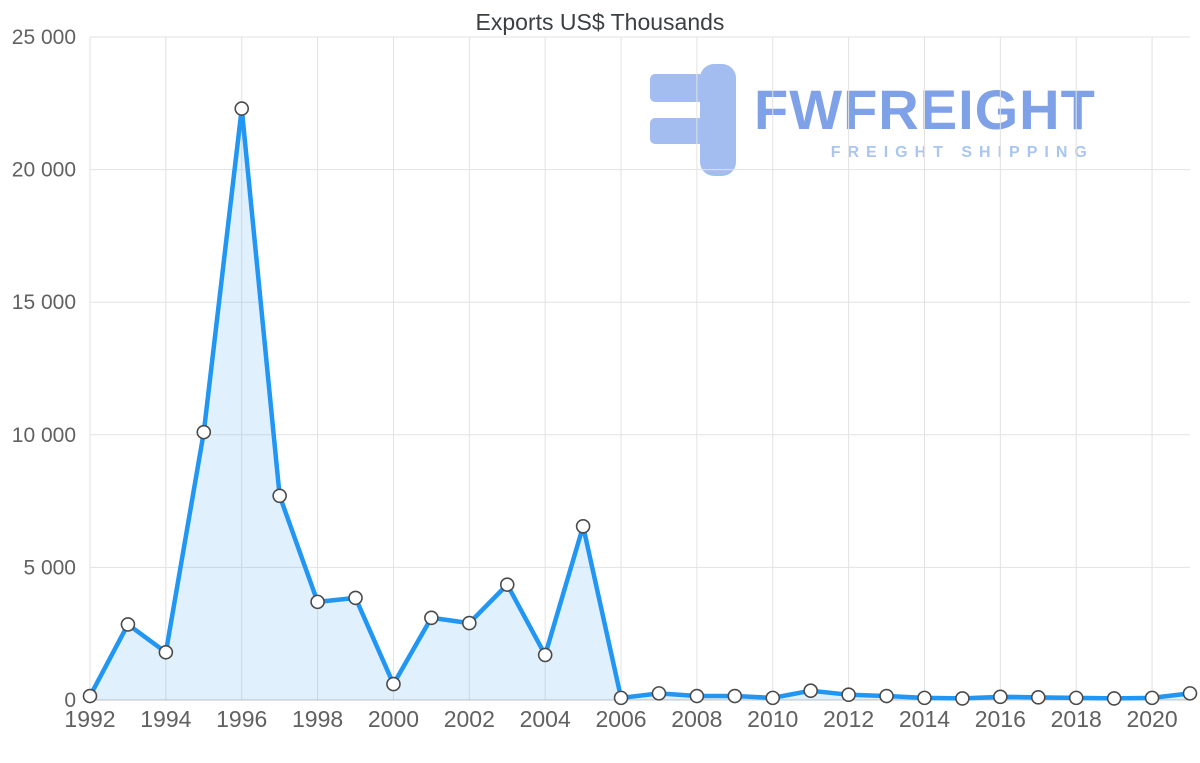  I want to click on svg-text: 1992, so click(89, 719).